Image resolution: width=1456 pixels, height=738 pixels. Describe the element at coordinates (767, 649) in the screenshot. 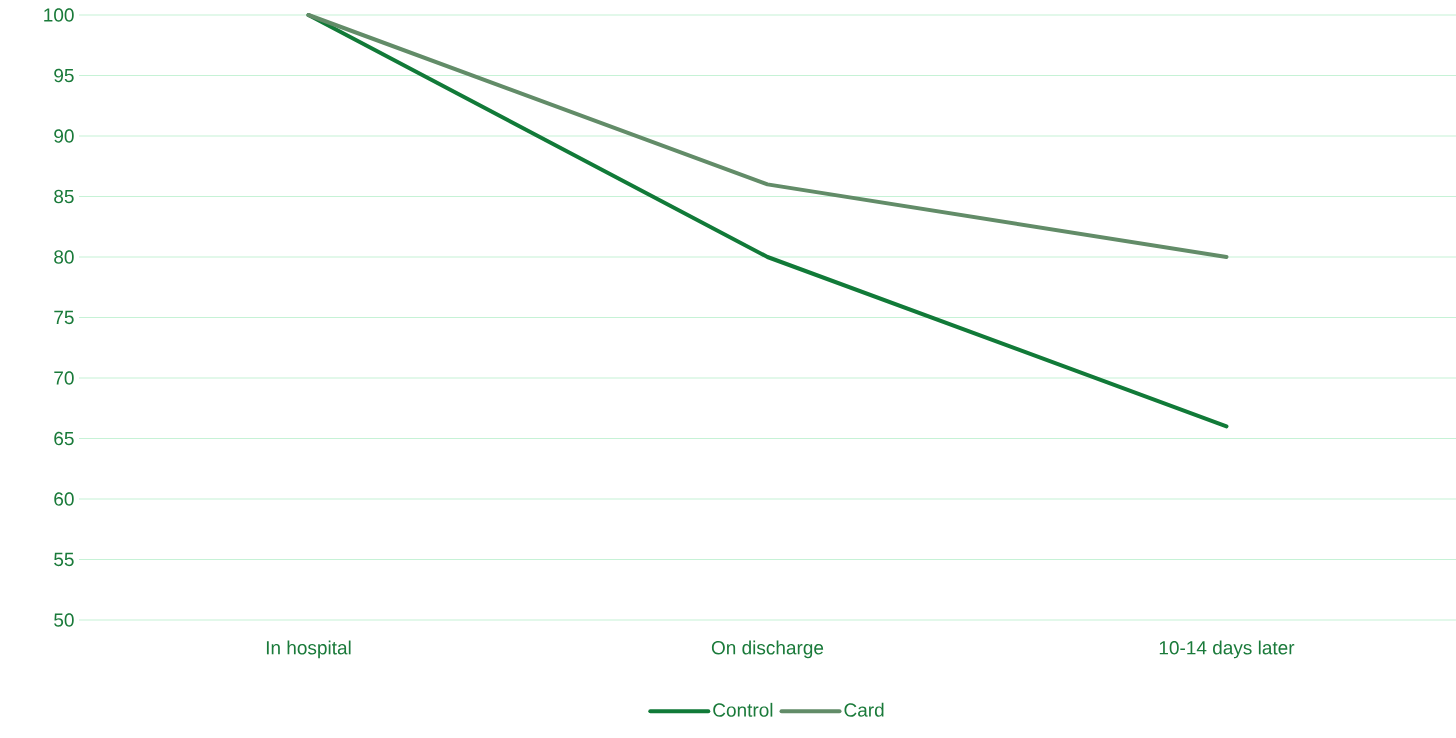

I see `x-tick-label: On discharge` at that location.